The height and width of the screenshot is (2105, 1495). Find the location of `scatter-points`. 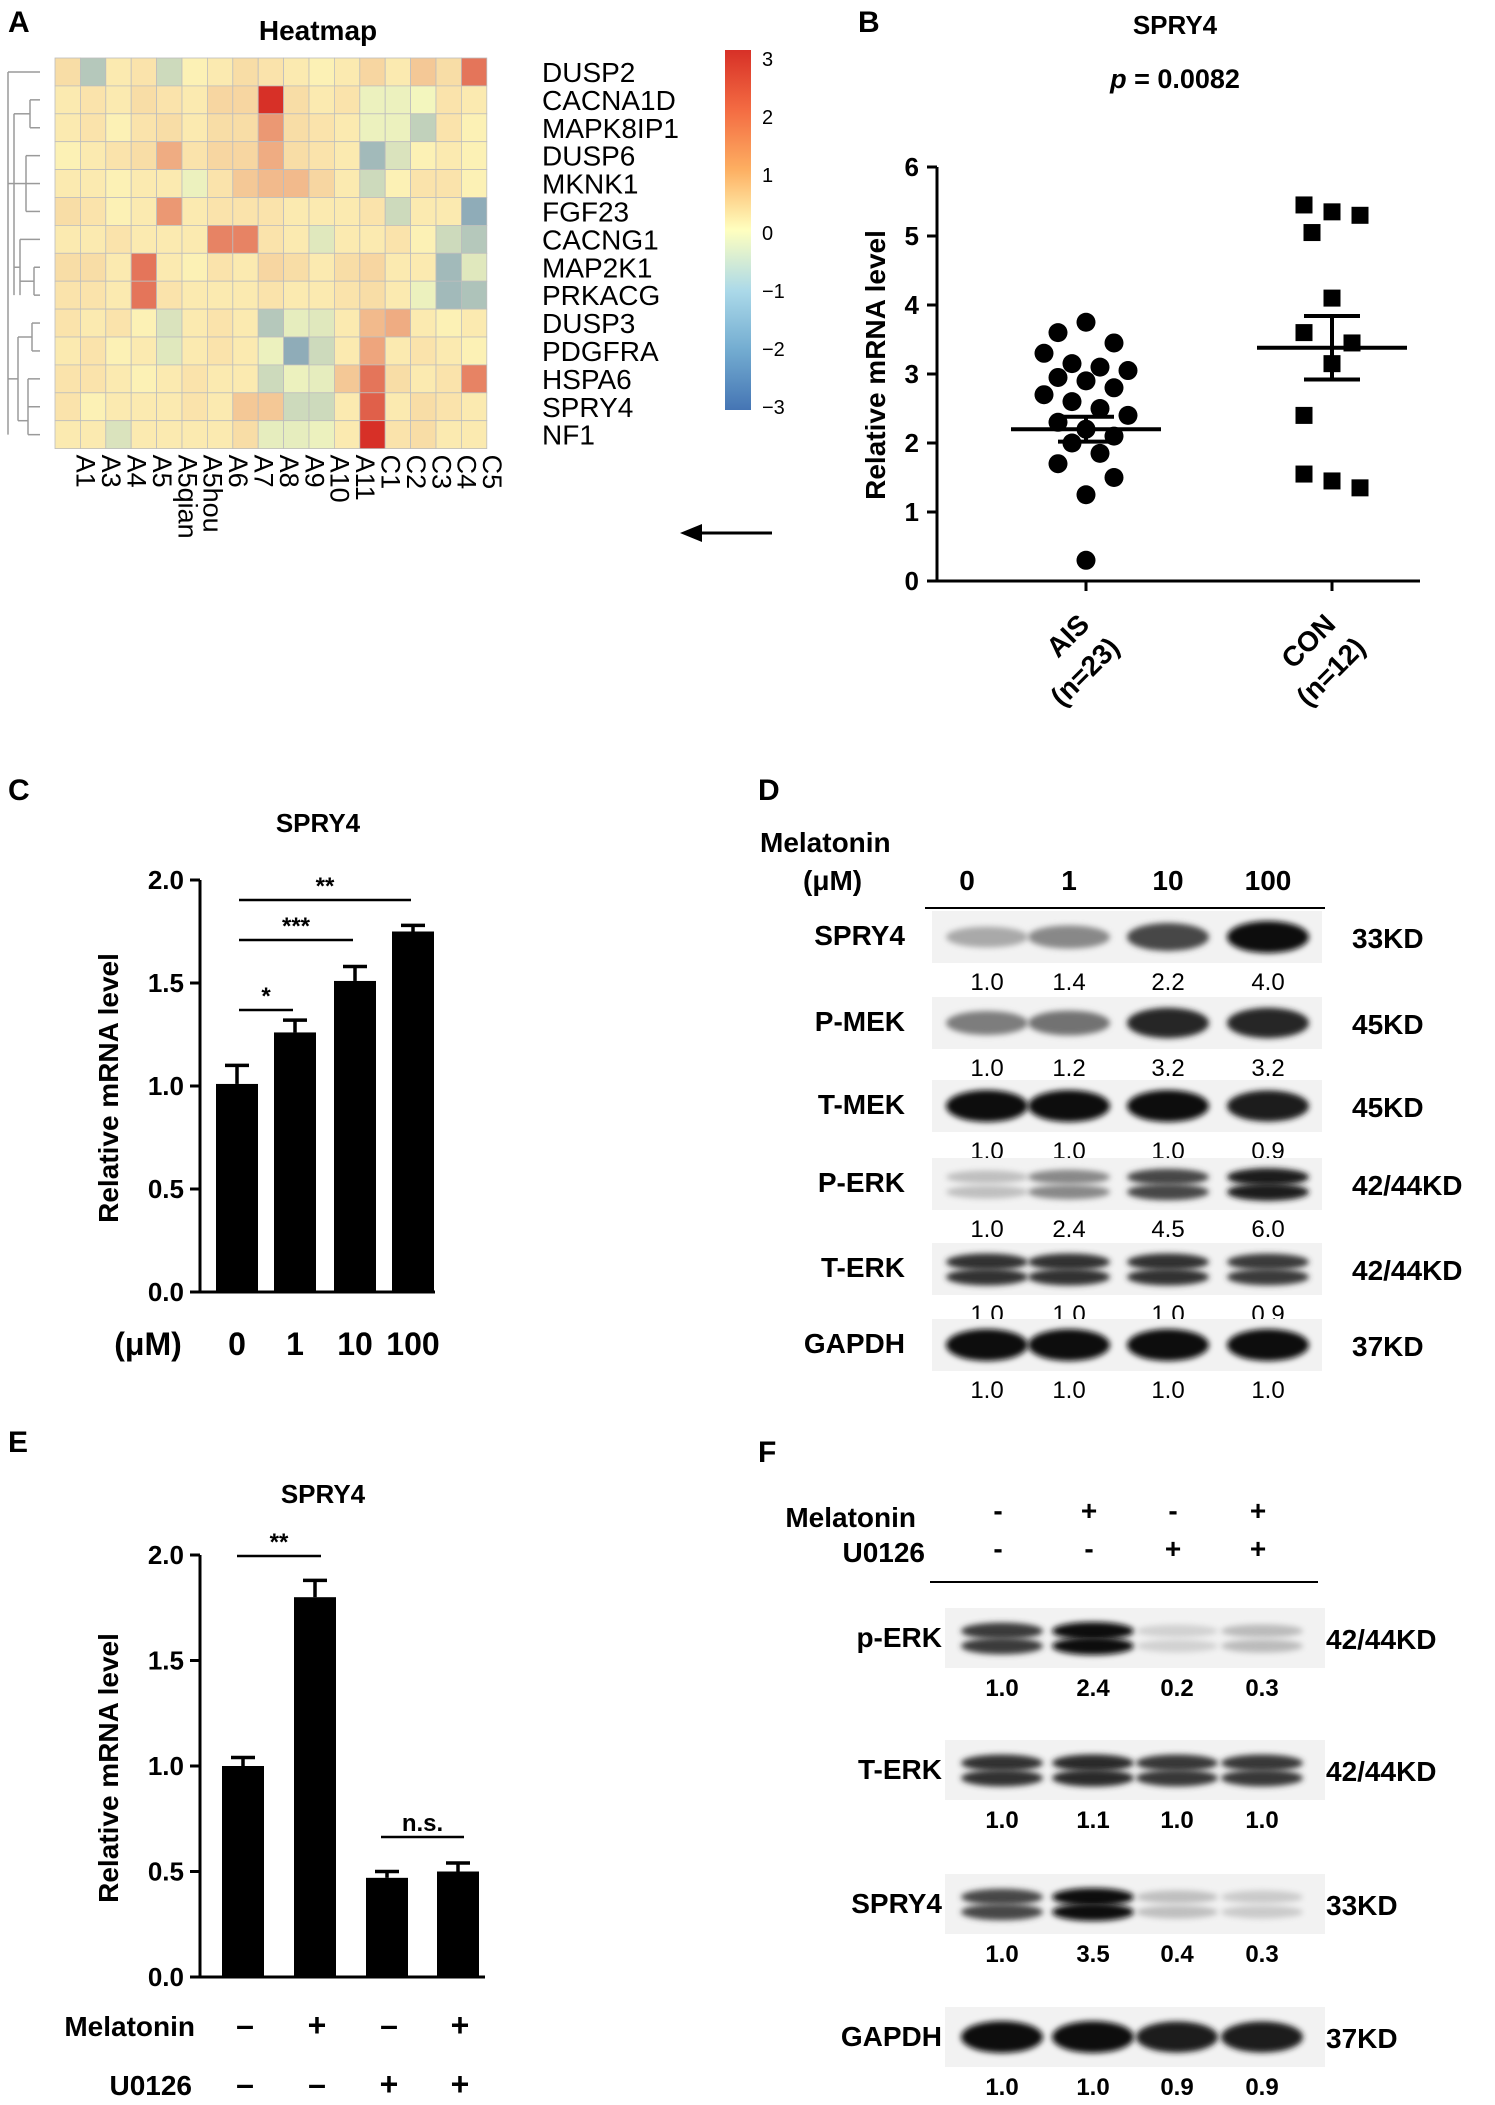

scatter-points is located at coordinates (1209, 383).